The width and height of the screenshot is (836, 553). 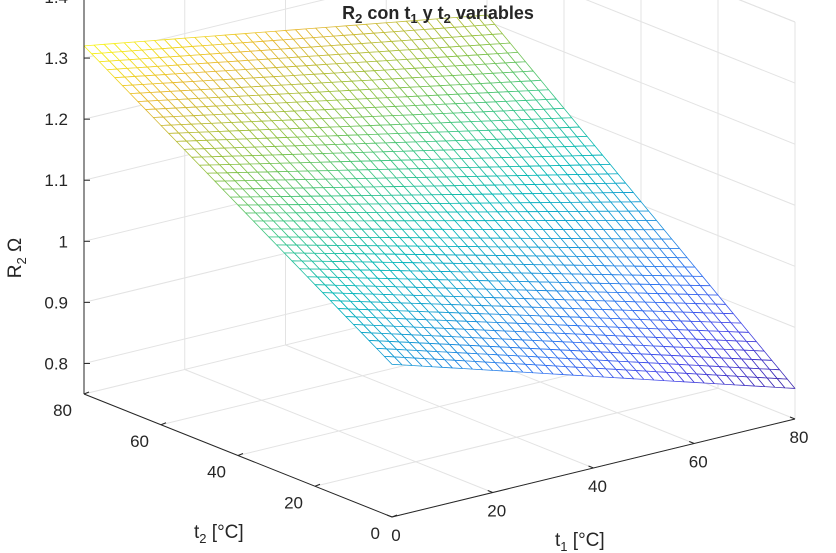 What do you see at coordinates (375, 533) in the screenshot?
I see `y-tick-label: 0` at bounding box center [375, 533].